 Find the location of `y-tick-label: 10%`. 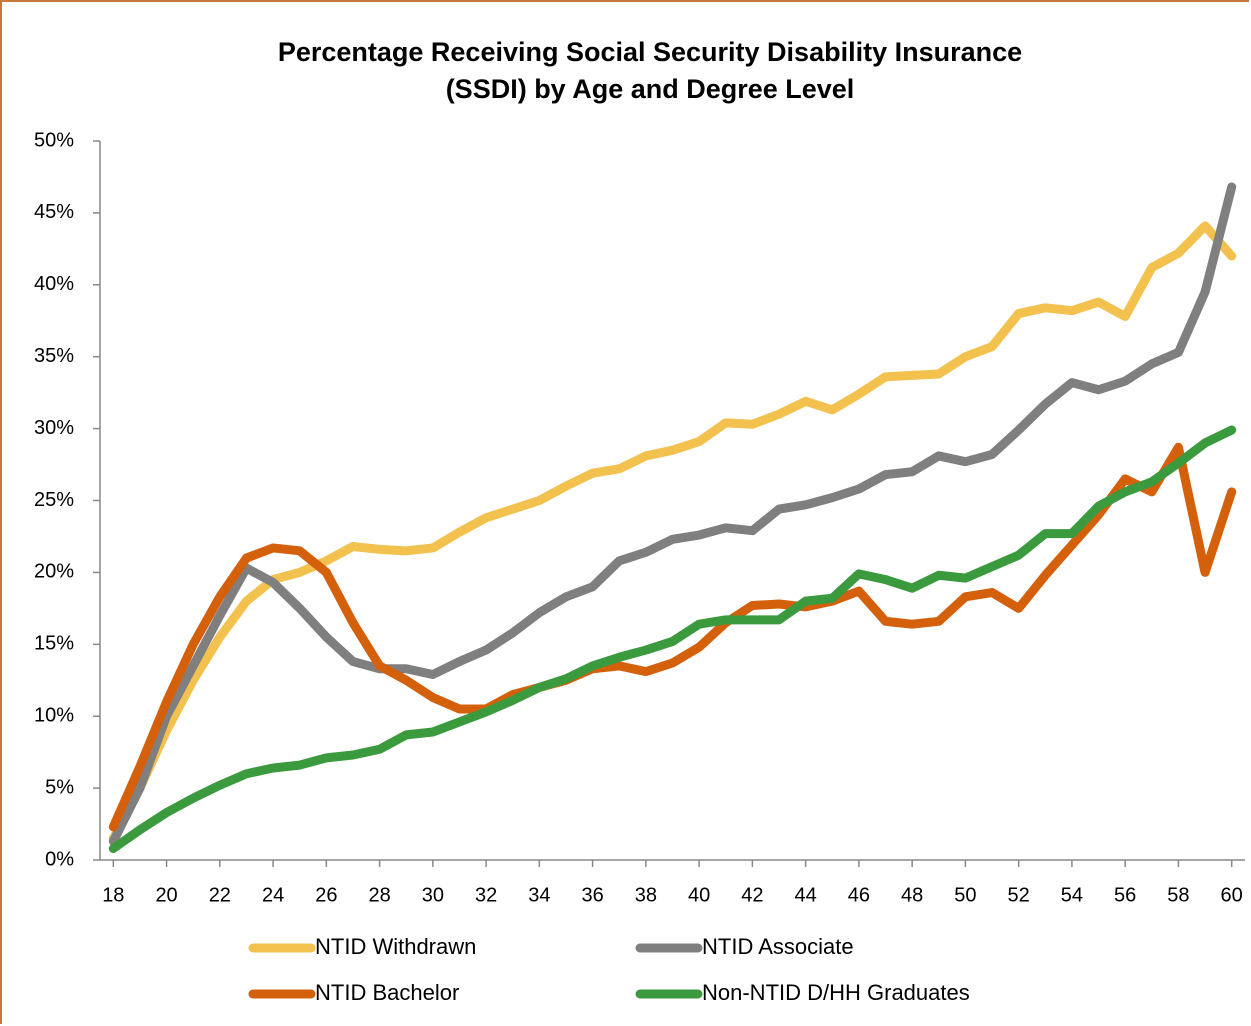

y-tick-label: 10% is located at coordinates (54, 715).